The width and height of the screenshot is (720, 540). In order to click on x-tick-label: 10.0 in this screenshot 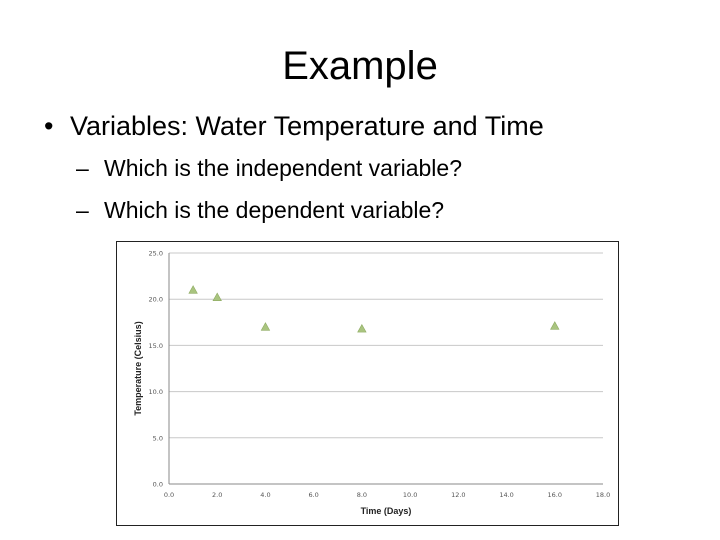, I will do `click(410, 495)`.